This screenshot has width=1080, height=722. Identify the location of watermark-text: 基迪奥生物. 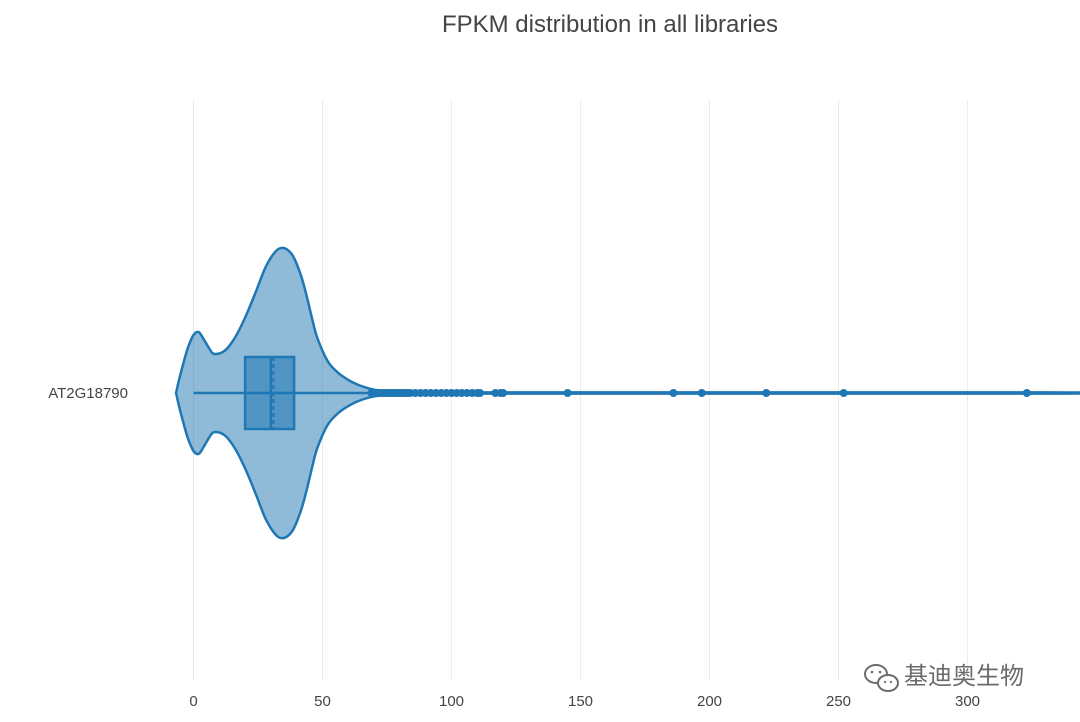
(964, 676).